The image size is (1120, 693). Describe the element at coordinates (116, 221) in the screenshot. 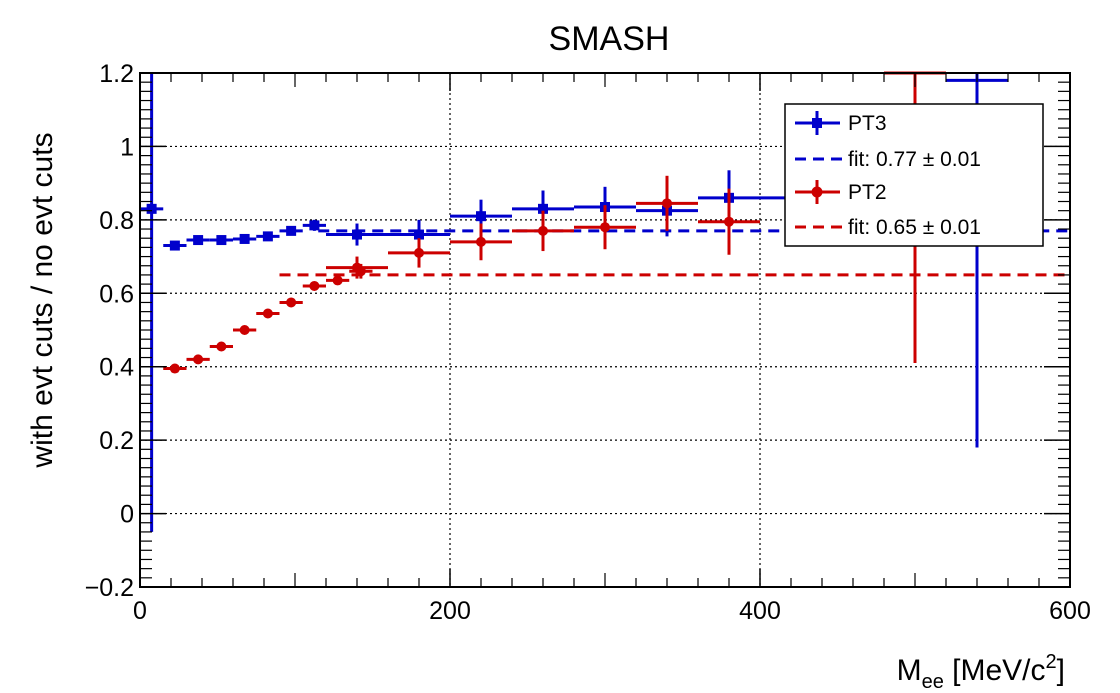

I see `y-tick-label: 0.8` at that location.